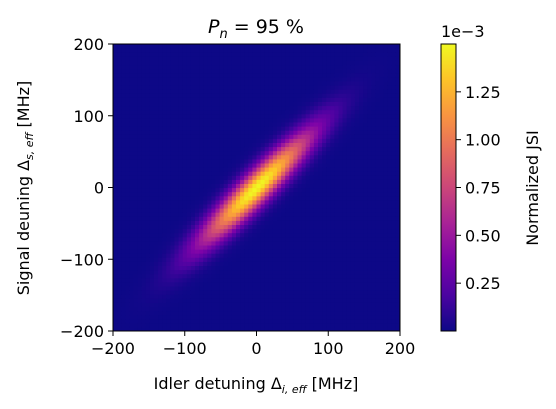  I want to click on y-tick-label: 200, so click(88, 44).